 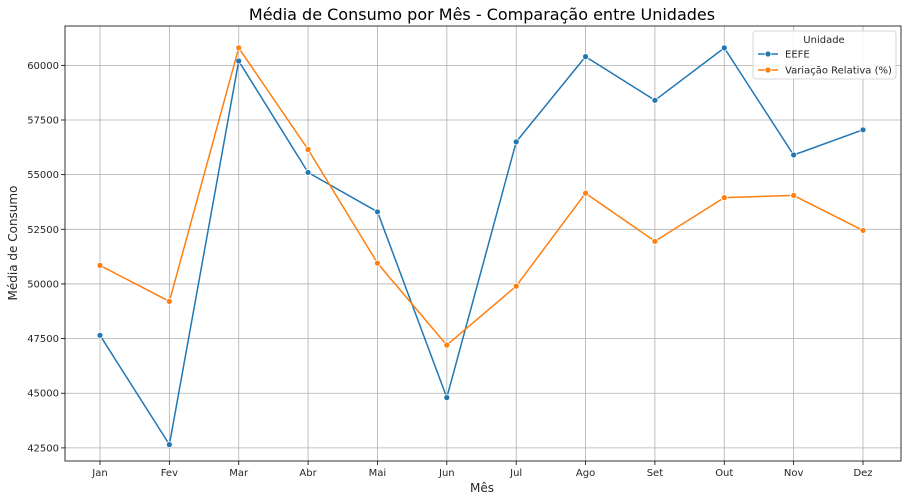 I want to click on y-tick-label: 57500, so click(x=43, y=120).